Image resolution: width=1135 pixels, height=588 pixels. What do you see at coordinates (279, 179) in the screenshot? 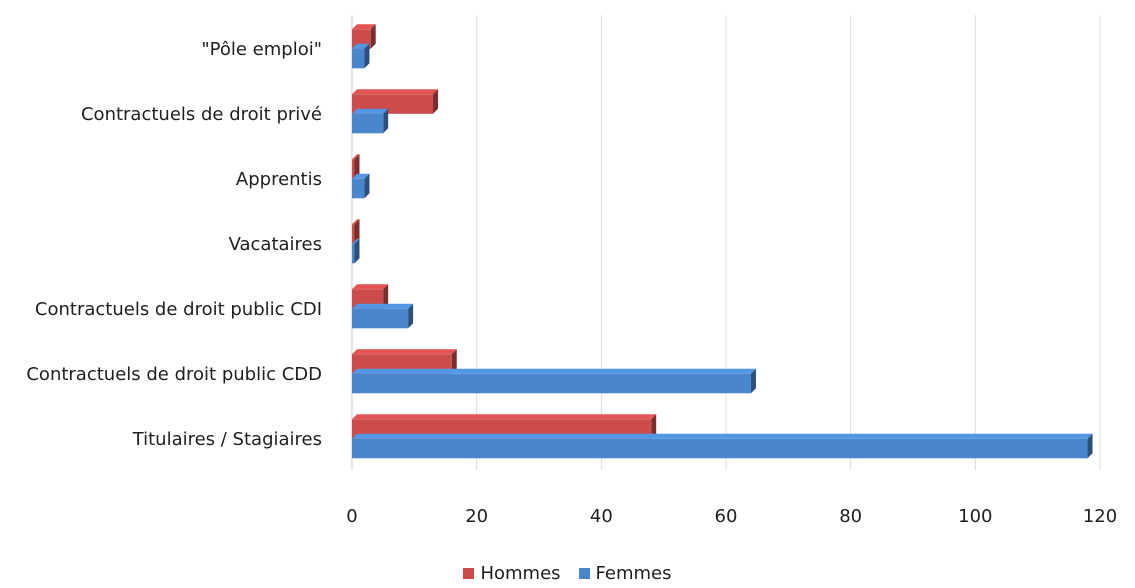
I see `category-label: Apprentis` at bounding box center [279, 179].